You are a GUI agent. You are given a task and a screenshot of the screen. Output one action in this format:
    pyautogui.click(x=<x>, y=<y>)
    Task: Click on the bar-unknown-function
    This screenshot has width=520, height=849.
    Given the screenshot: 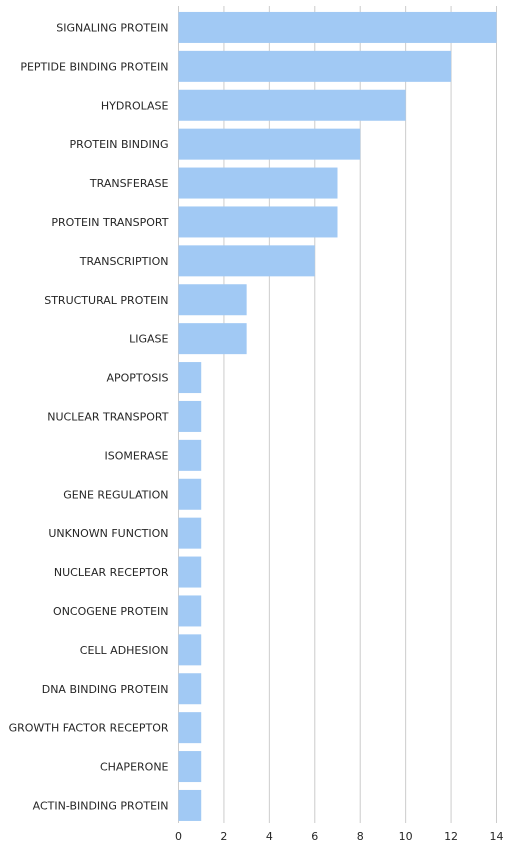 What is the action you would take?
    pyautogui.click(x=190, y=533)
    